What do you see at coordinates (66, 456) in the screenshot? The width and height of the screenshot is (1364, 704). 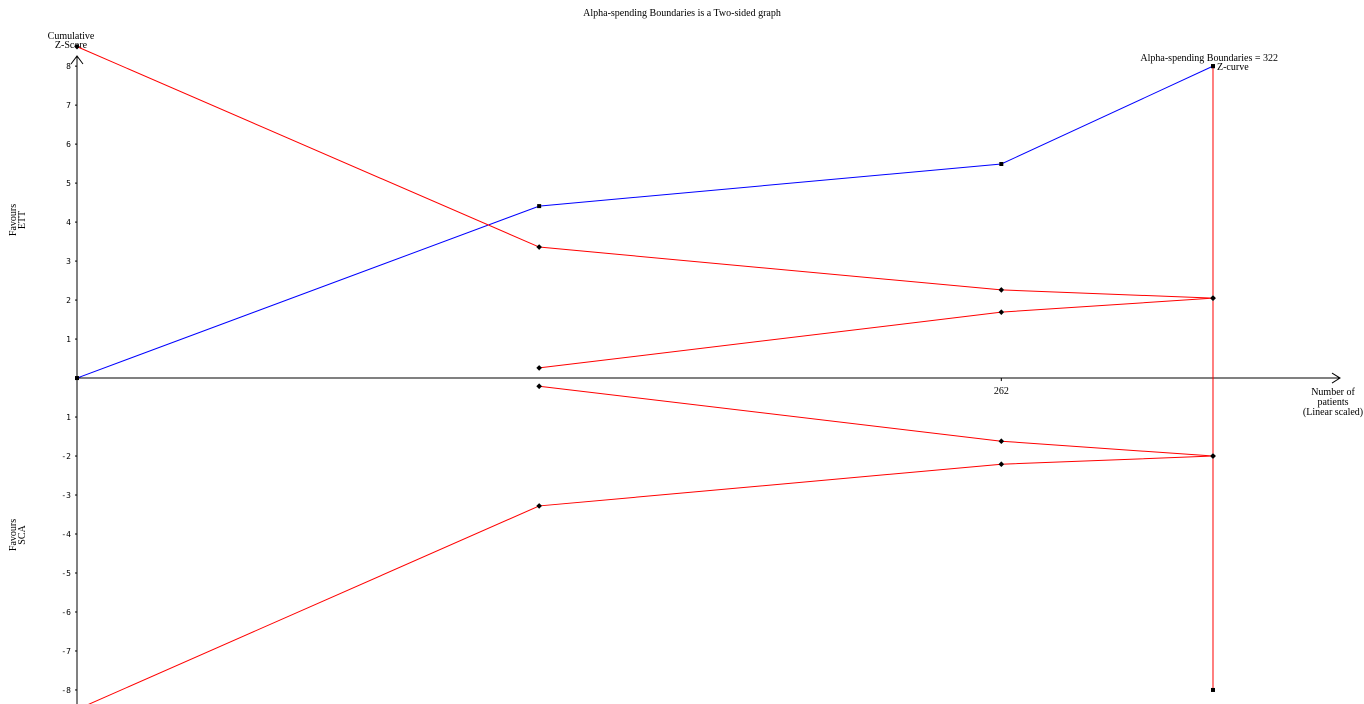 I see `y-tick-label: -2` at bounding box center [66, 456].